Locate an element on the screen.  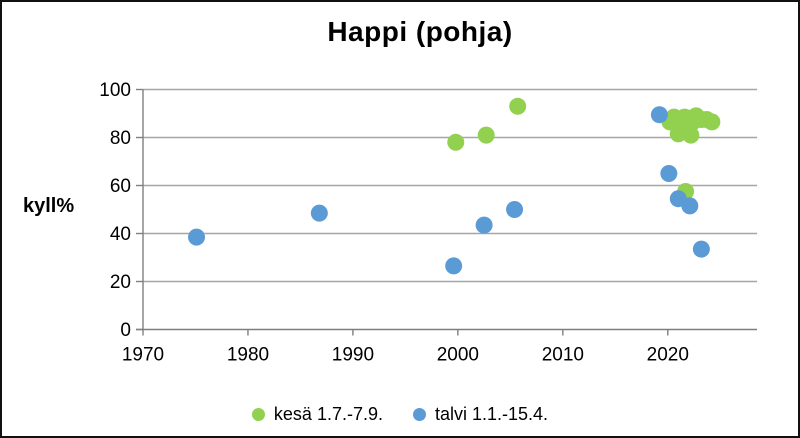
svg-text: 40 is located at coordinates (120, 234).